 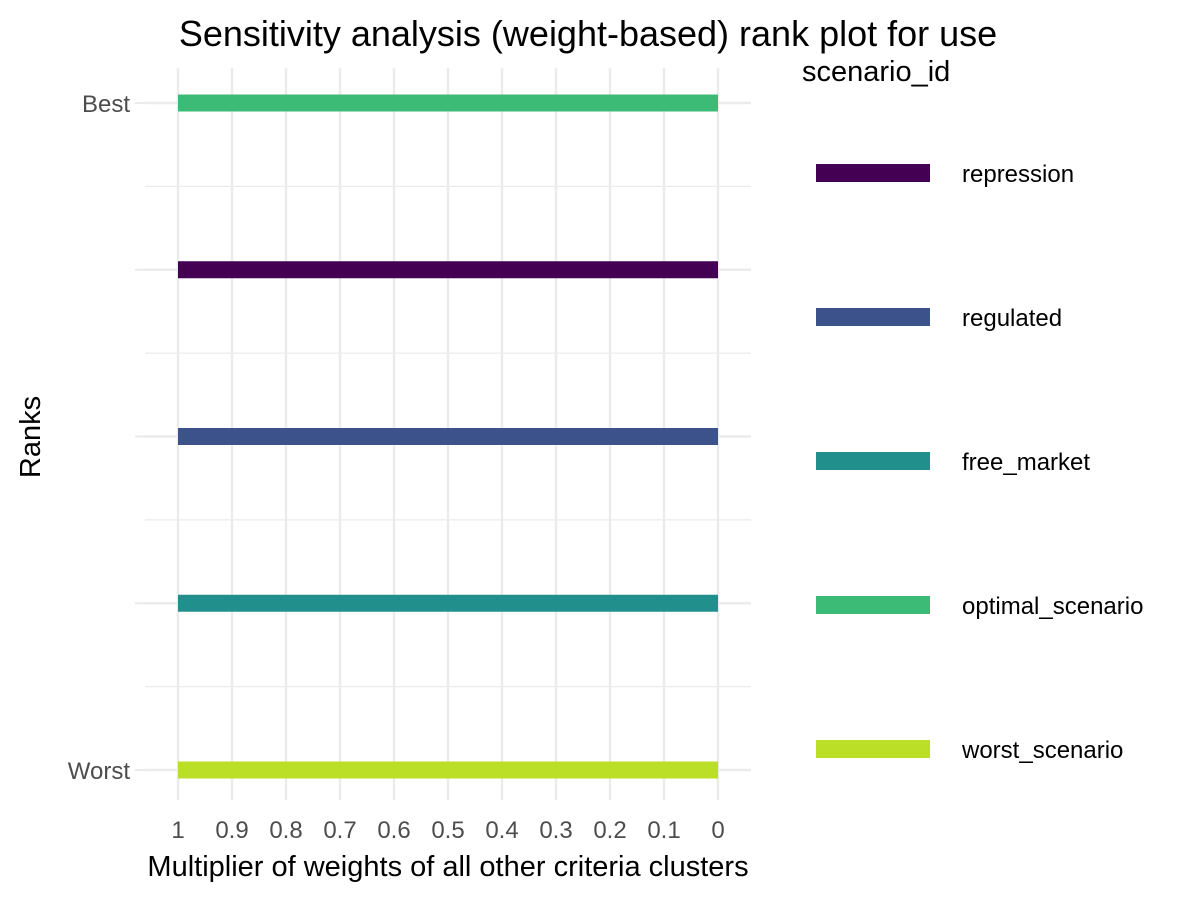 What do you see at coordinates (339, 830) in the screenshot?
I see `x-tick-label: 0.7` at bounding box center [339, 830].